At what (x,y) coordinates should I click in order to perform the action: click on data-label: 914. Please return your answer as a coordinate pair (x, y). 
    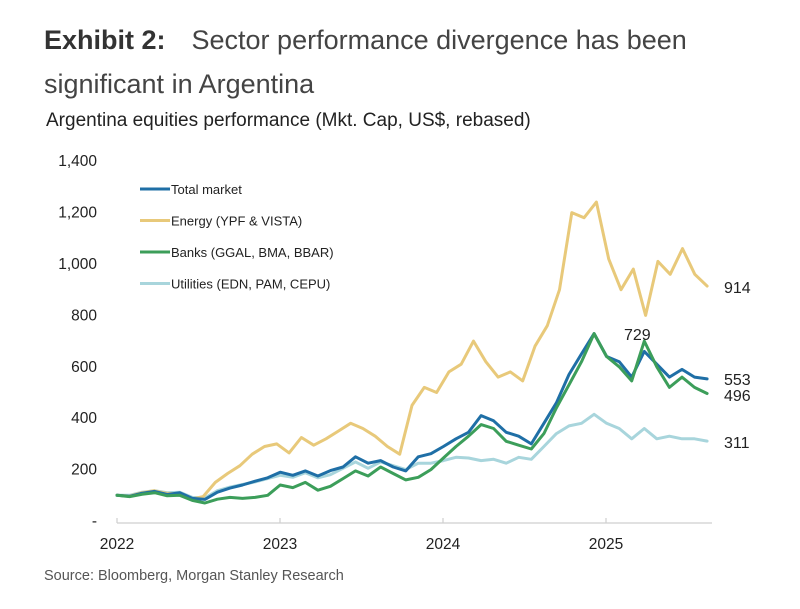
    Looking at the image, I should click on (737, 288).